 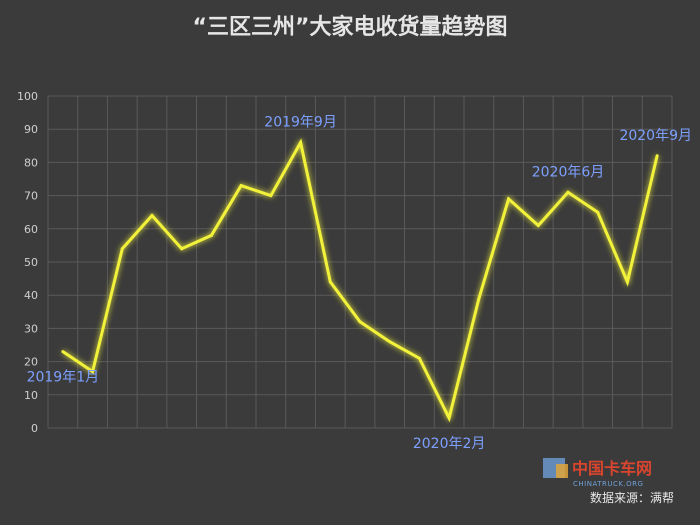 I want to click on logo-sub: CHINATRUCK.ORG, so click(x=608, y=484).